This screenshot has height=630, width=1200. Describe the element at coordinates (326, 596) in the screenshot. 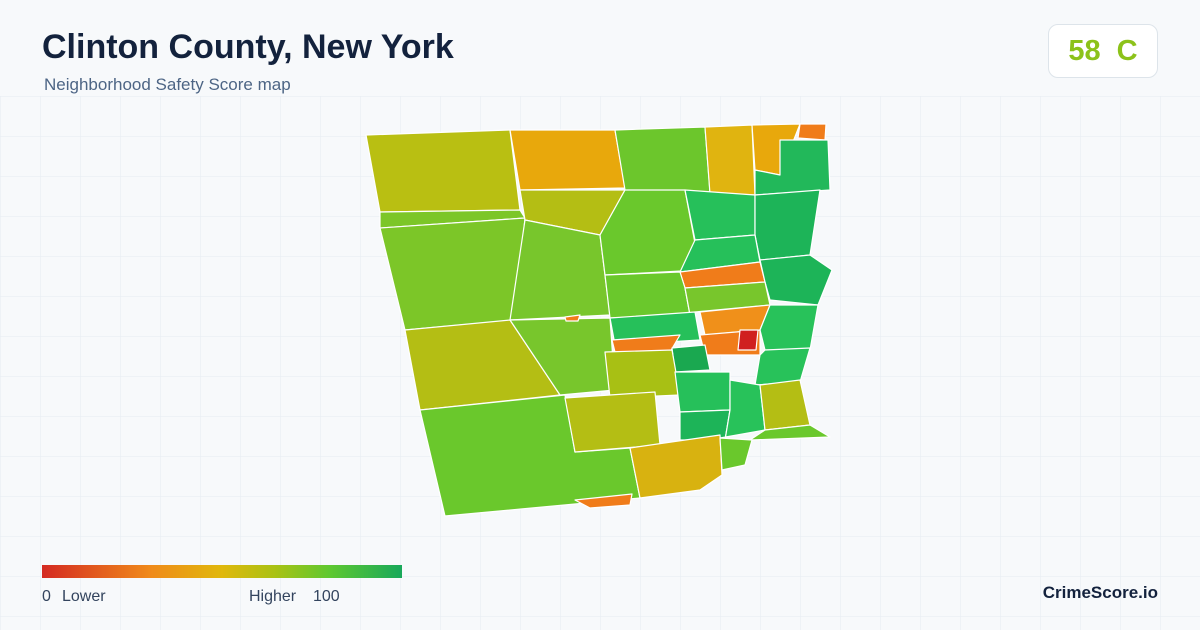

I see `legend-max: 100` at that location.